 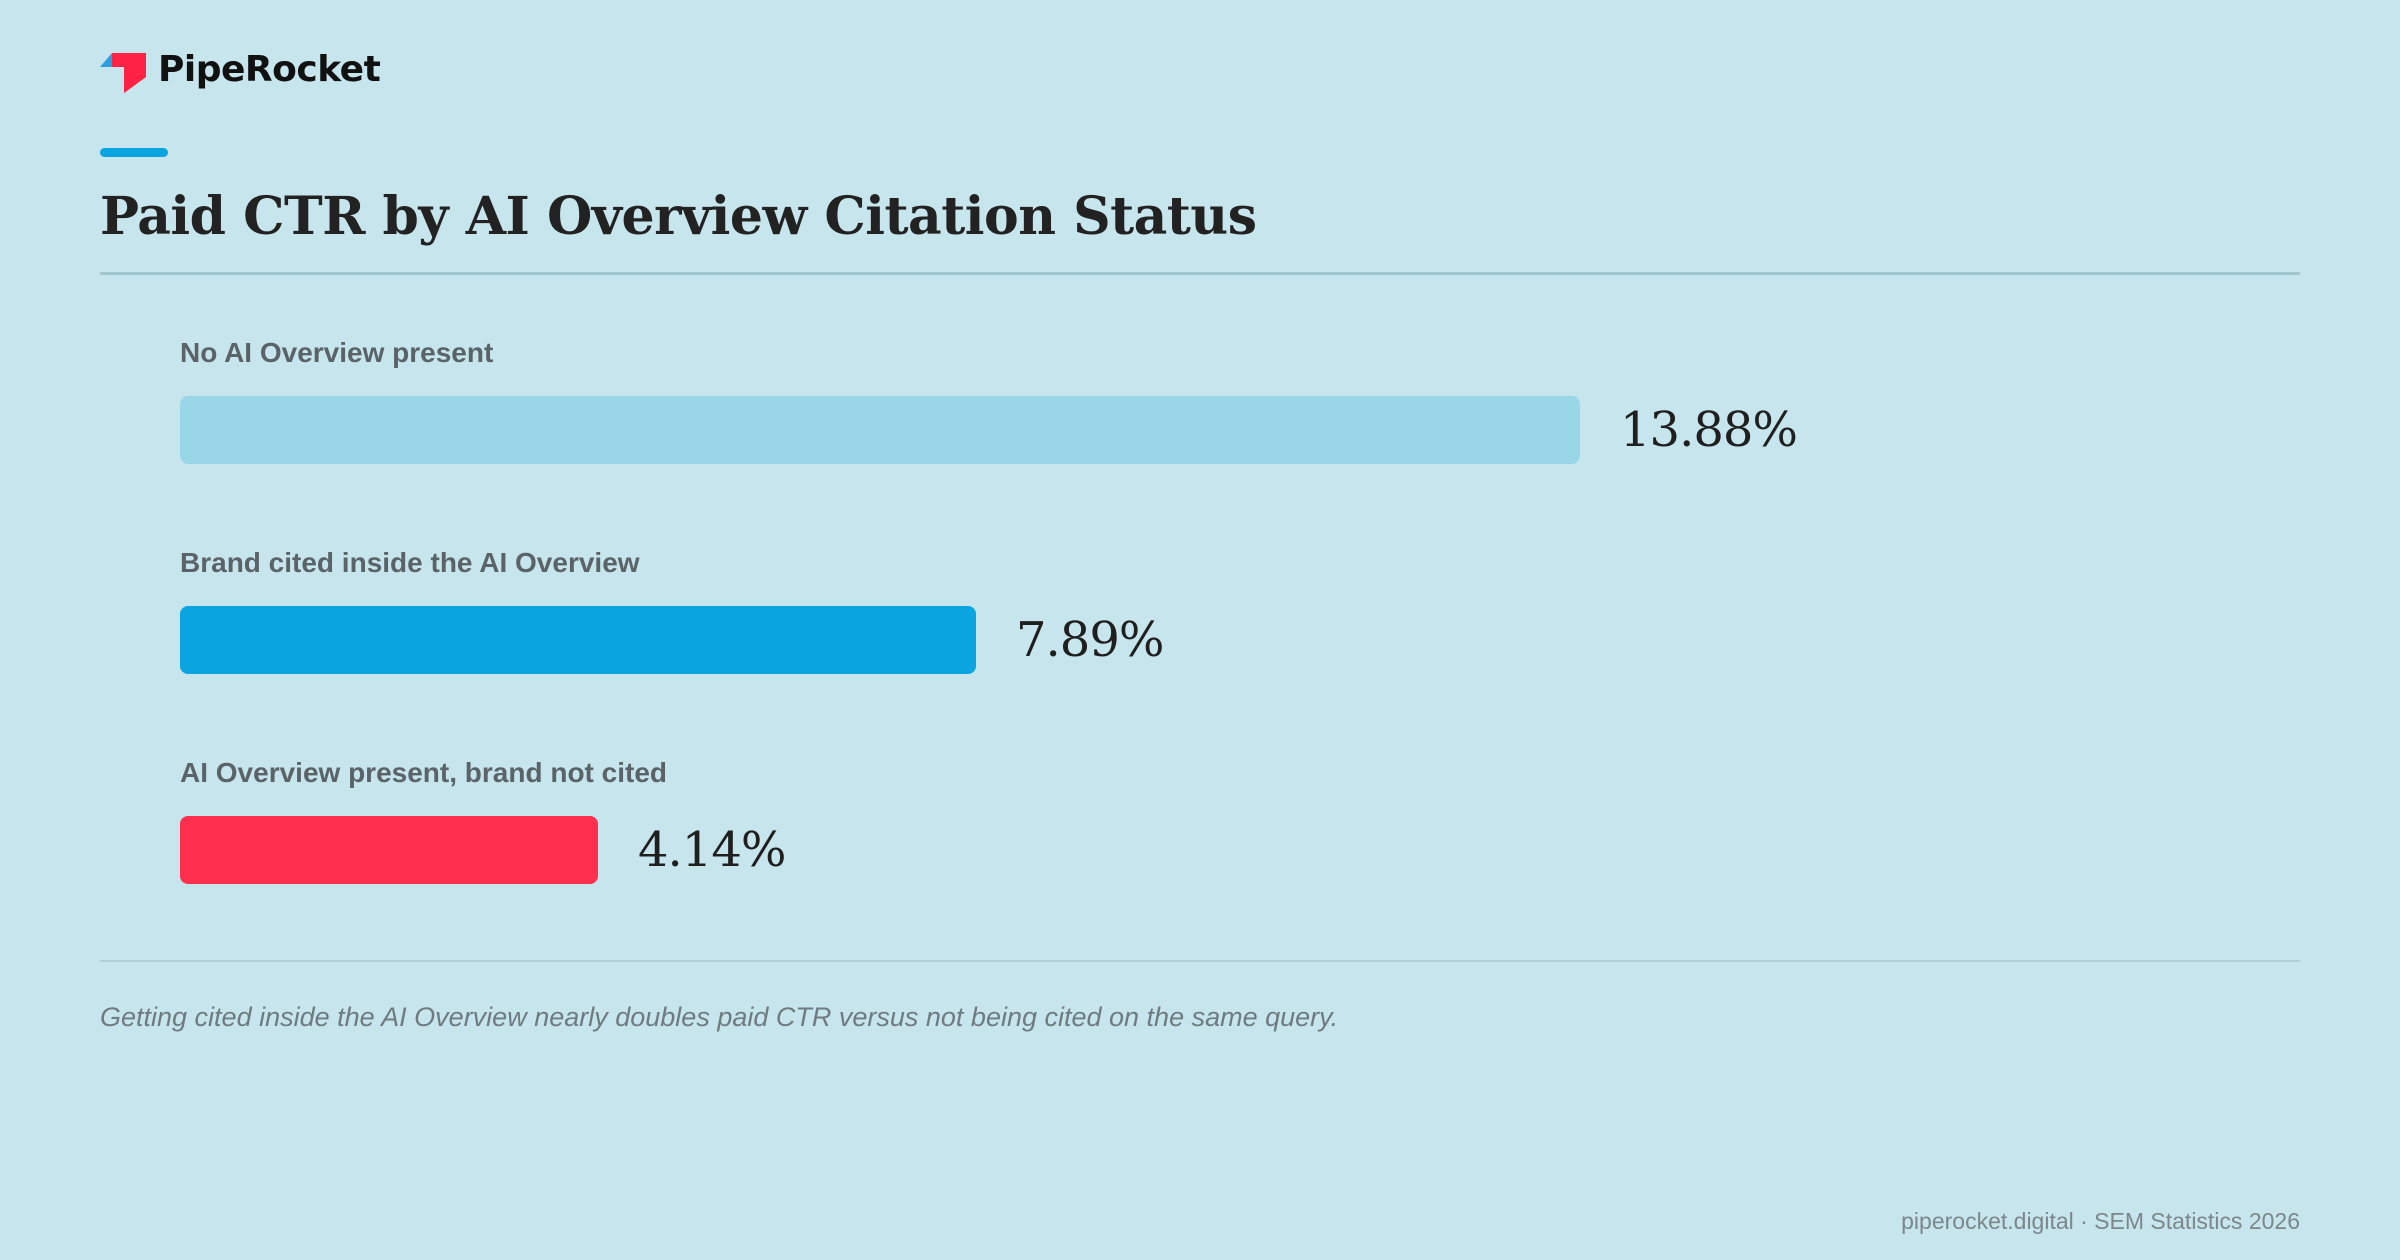 I want to click on category-label: No AI Overview present, so click(x=337, y=352).